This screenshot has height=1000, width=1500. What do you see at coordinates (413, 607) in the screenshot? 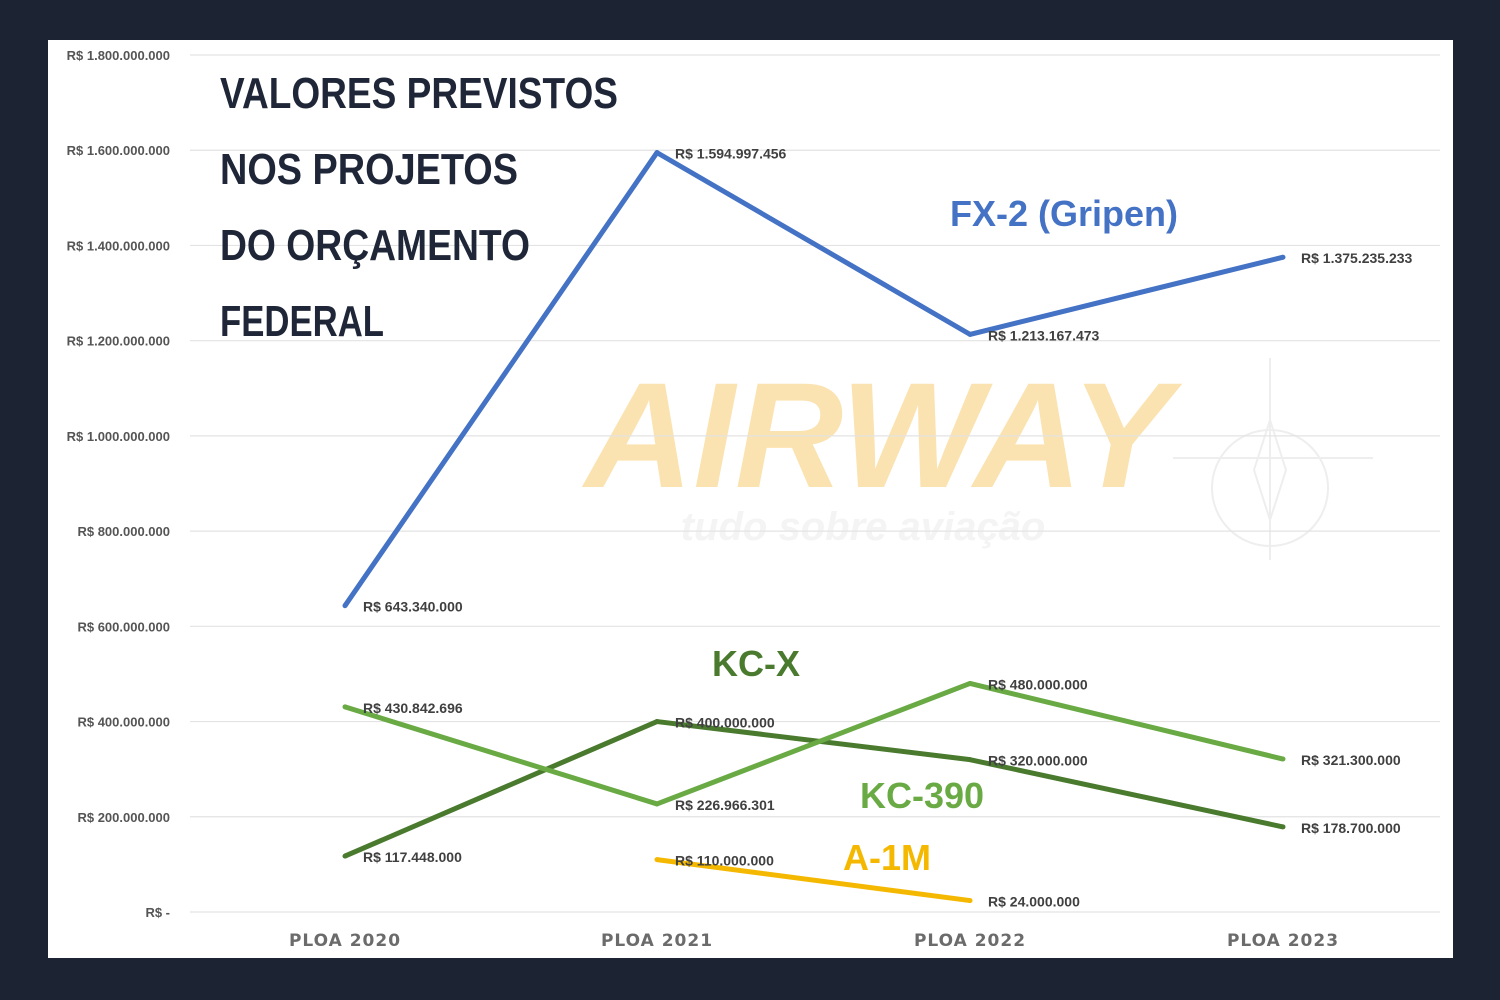
I see `data-label: R$ 643.340.000` at bounding box center [413, 607].